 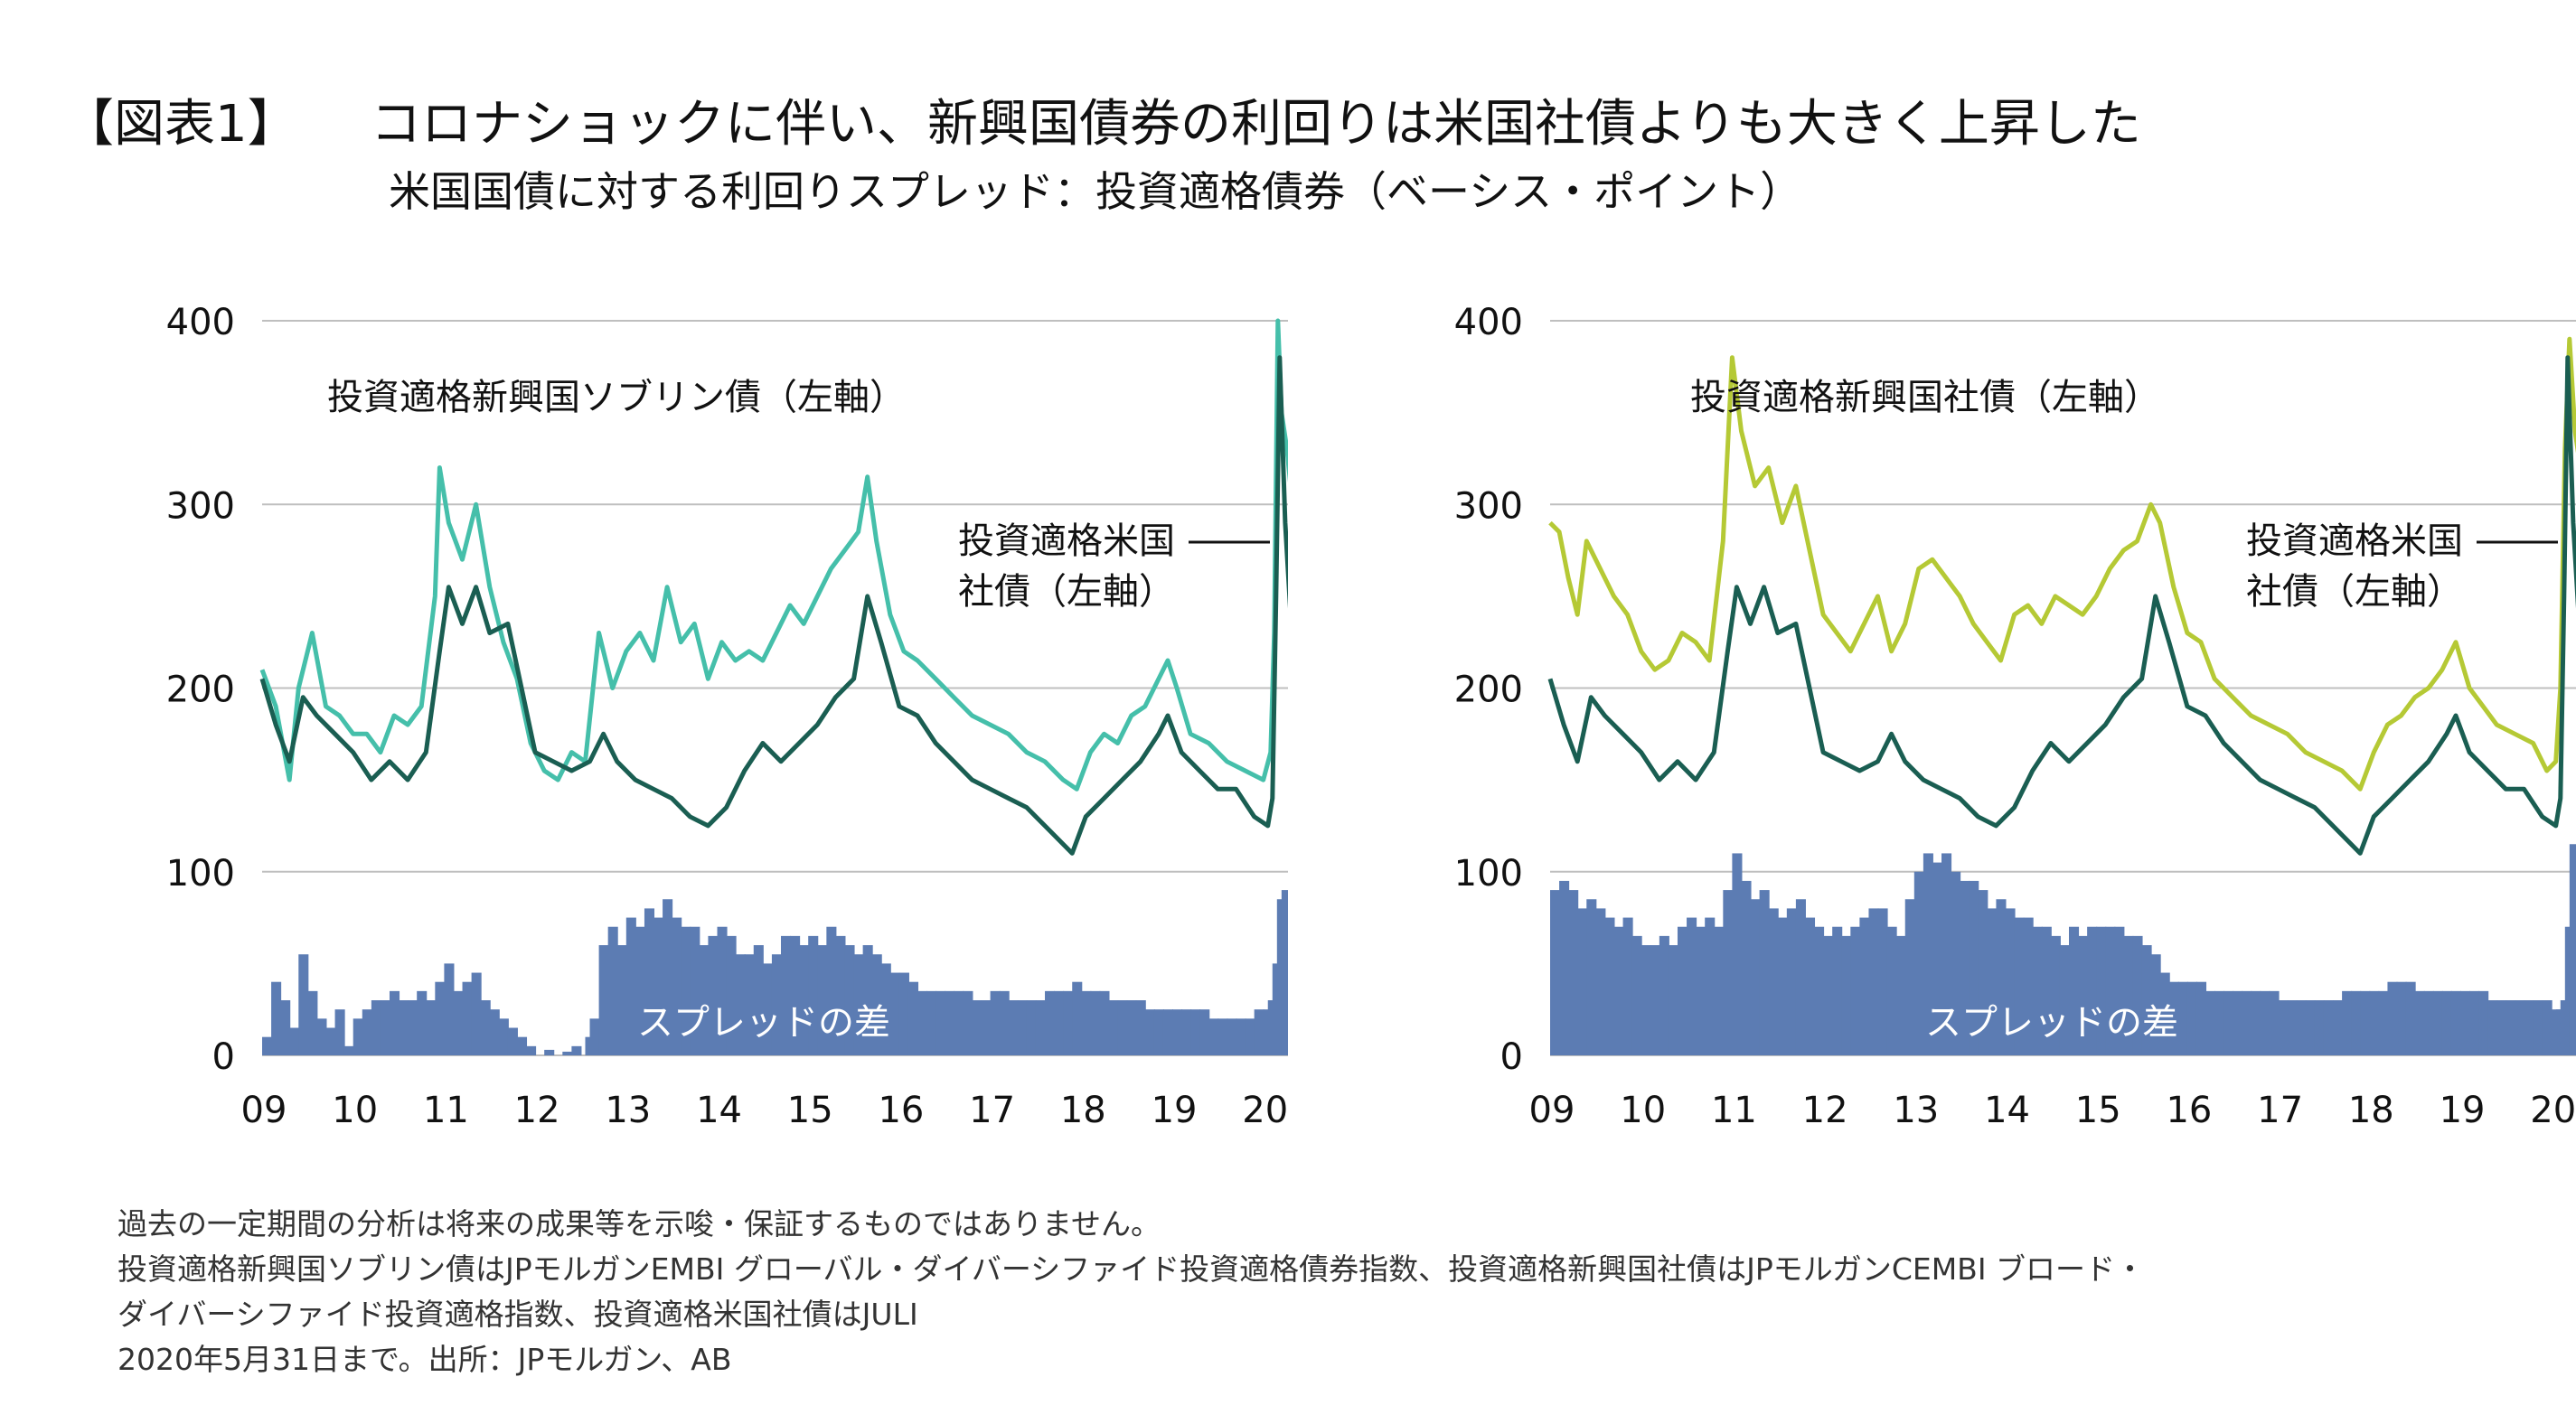 I want to click on x-tick-label: 13, so click(x=628, y=1110).